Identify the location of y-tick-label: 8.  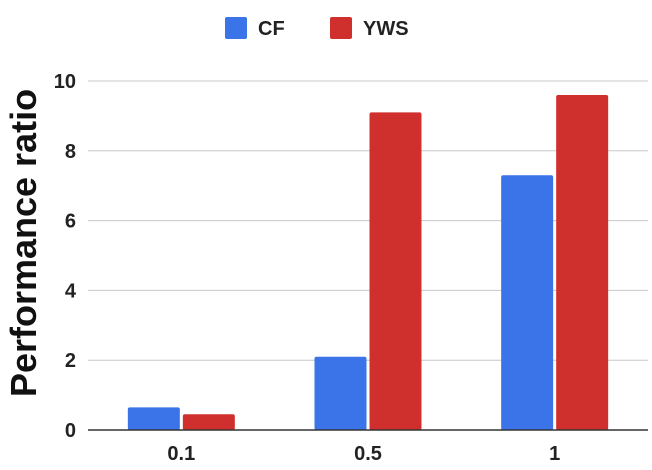
(70, 152).